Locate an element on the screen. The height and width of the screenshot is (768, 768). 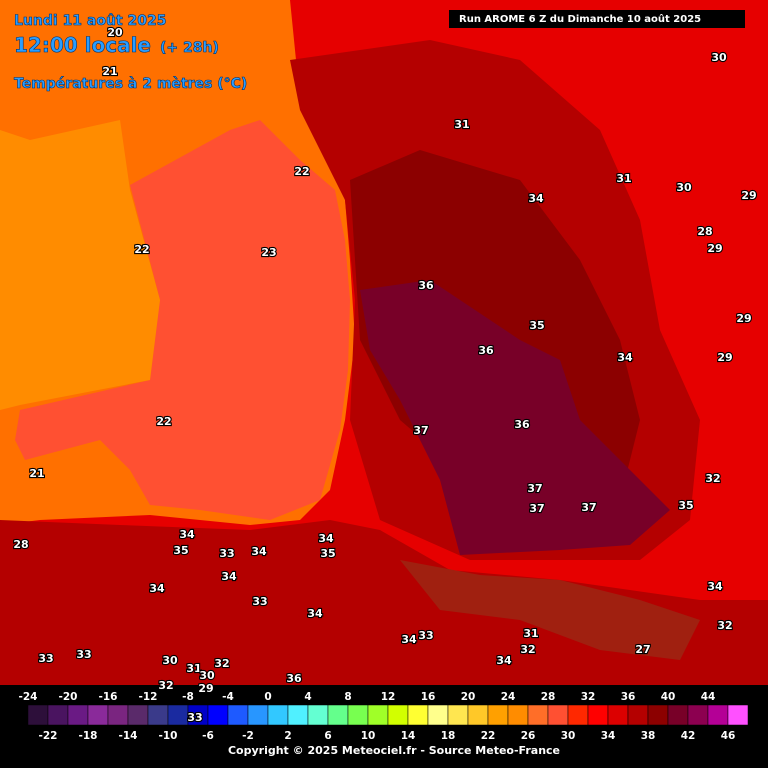
run-box is located at coordinates (597, 19).